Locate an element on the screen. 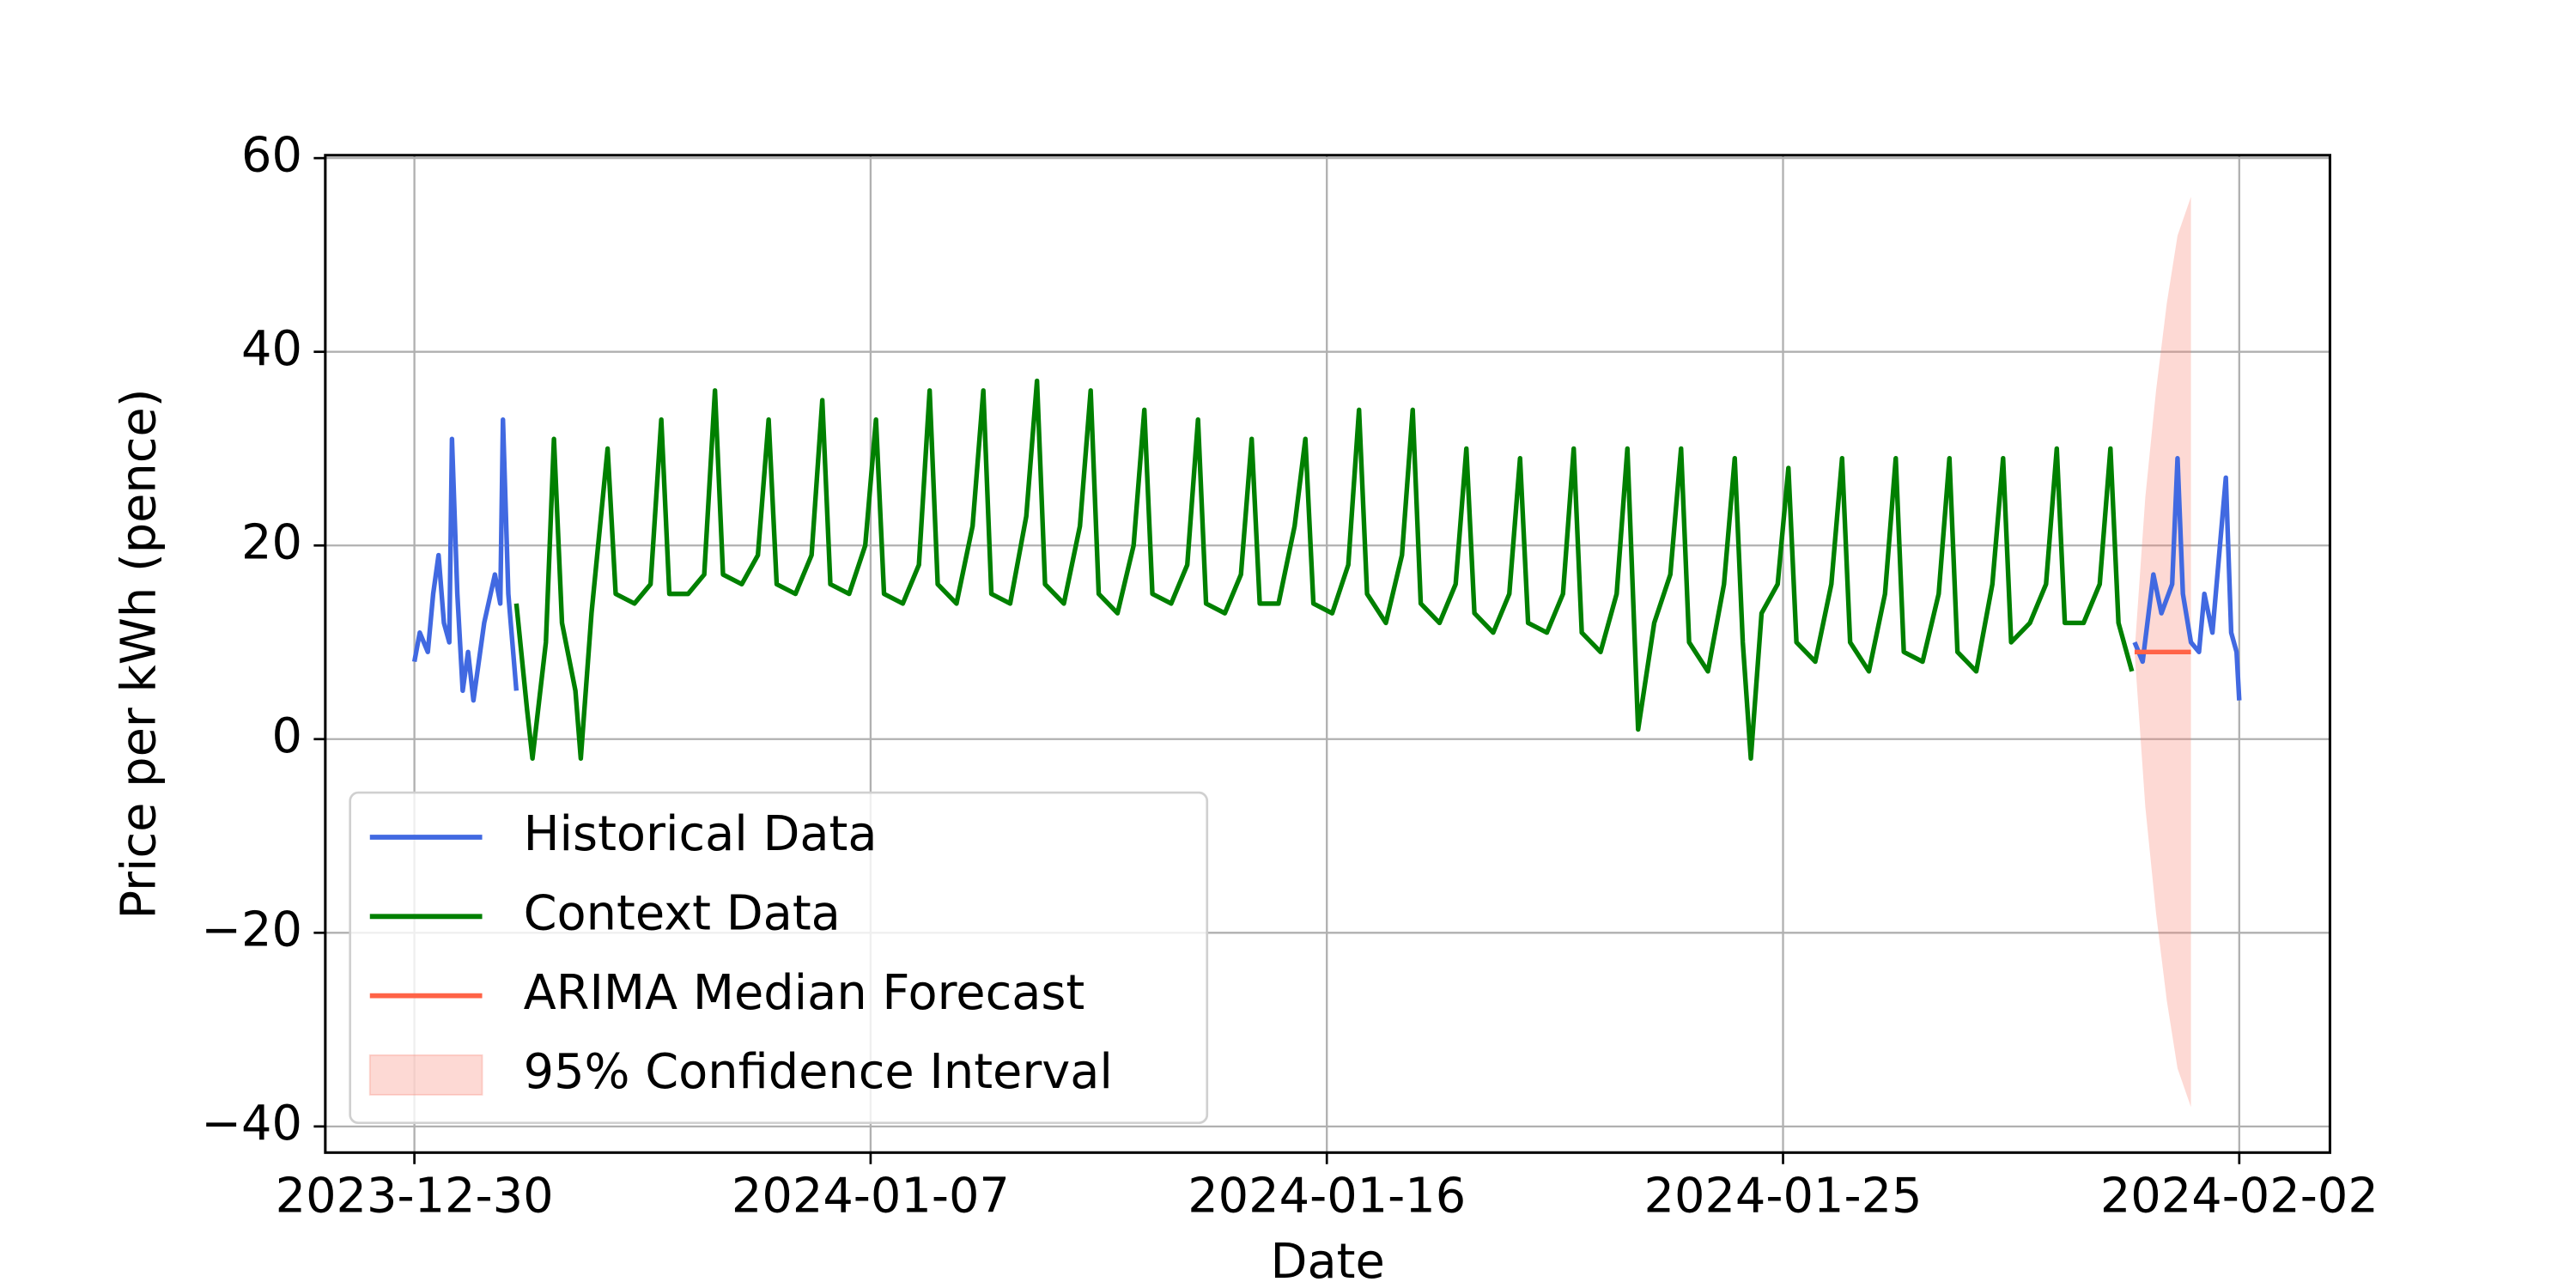 The image size is (2576, 1288). y-tick-label: 40 is located at coordinates (271, 349).